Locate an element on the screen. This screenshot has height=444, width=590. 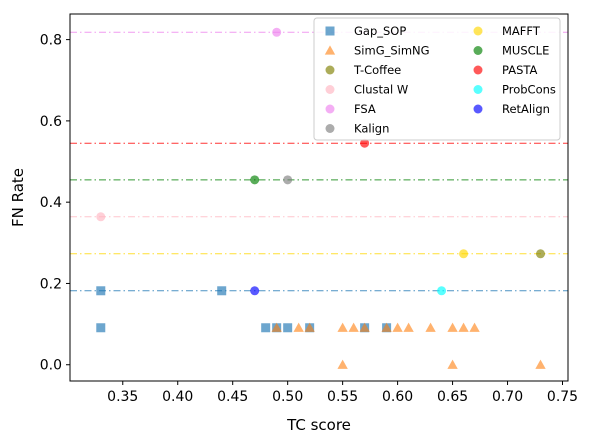
legend-label: Gap_SOP is located at coordinates (380, 31).